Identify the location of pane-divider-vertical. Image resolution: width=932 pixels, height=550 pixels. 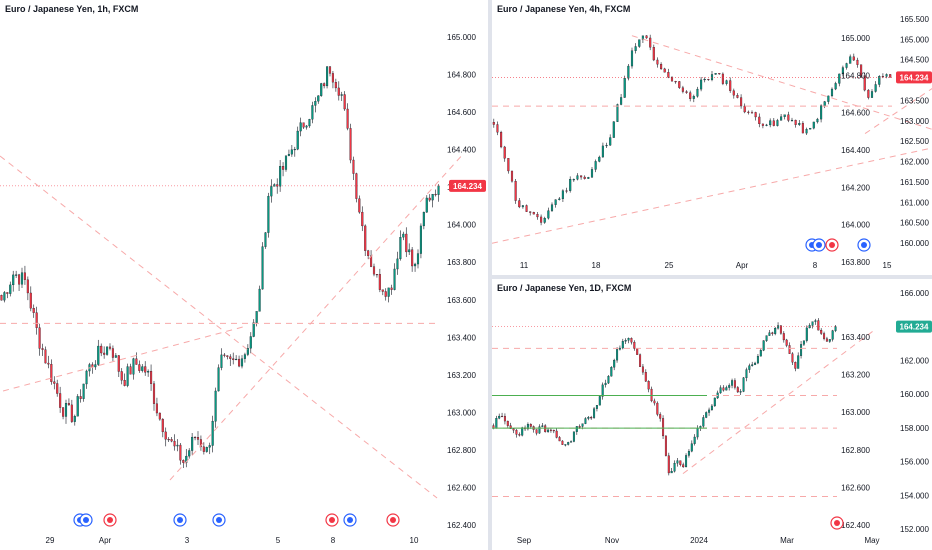
(490, 275).